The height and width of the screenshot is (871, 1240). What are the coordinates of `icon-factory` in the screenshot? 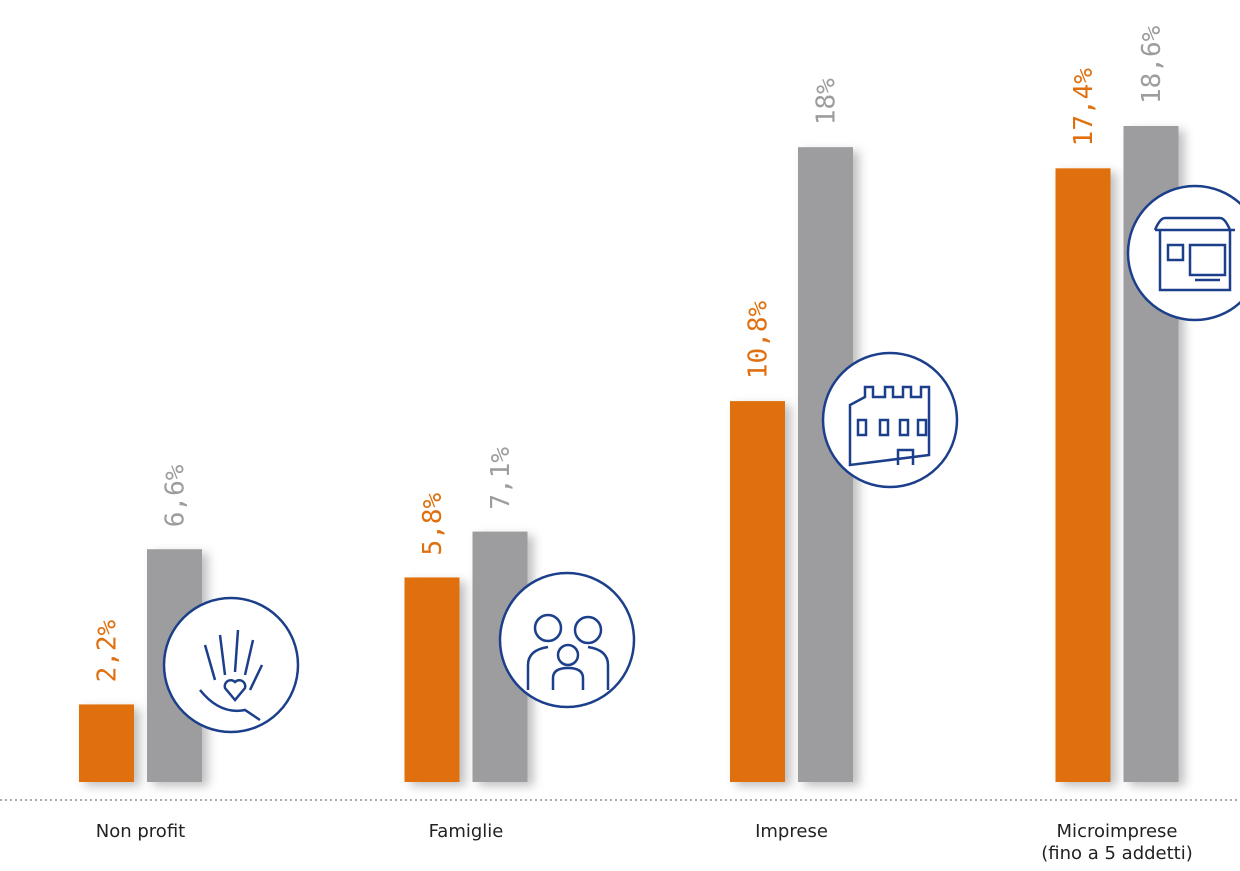 It's located at (890, 420).